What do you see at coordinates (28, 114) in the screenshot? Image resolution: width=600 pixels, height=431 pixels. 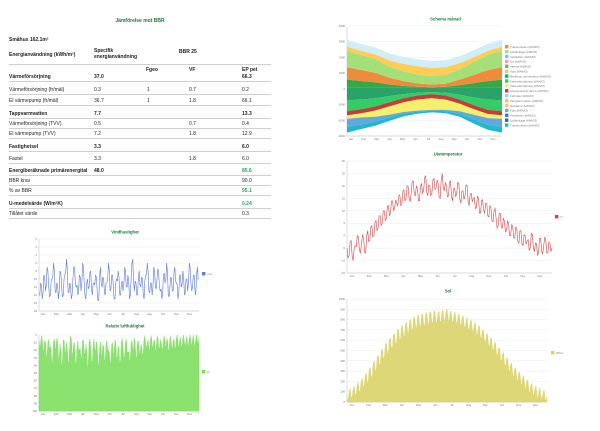 I see `row-label: Tappvarmvatten` at bounding box center [28, 114].